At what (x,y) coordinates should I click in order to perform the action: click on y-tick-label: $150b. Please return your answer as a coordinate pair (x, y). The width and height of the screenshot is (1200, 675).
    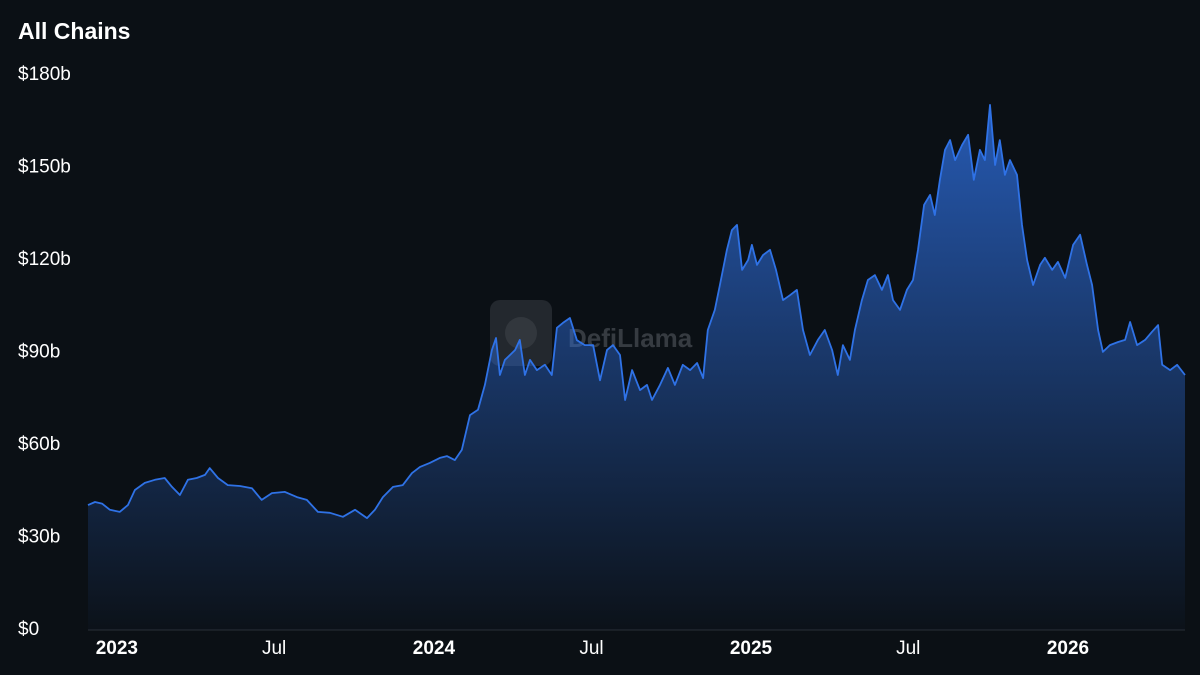
    Looking at the image, I should click on (44, 167).